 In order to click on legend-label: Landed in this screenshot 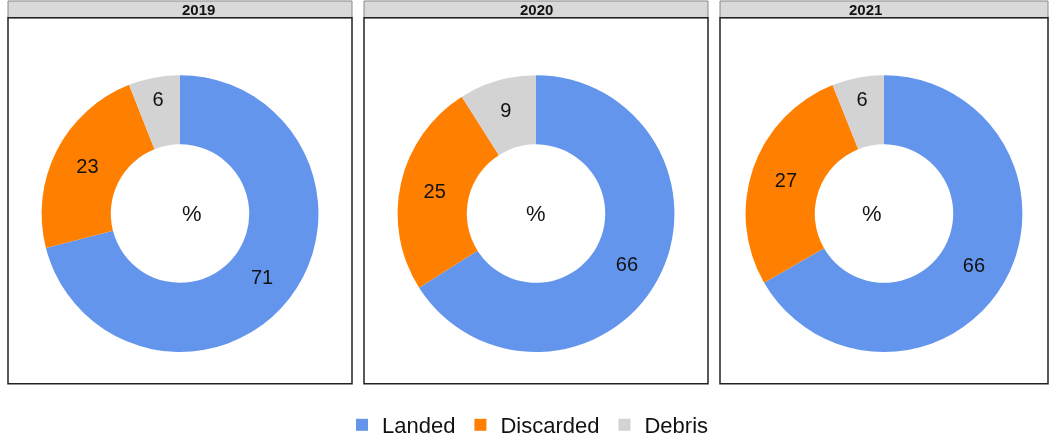, I will do `click(419, 426)`.